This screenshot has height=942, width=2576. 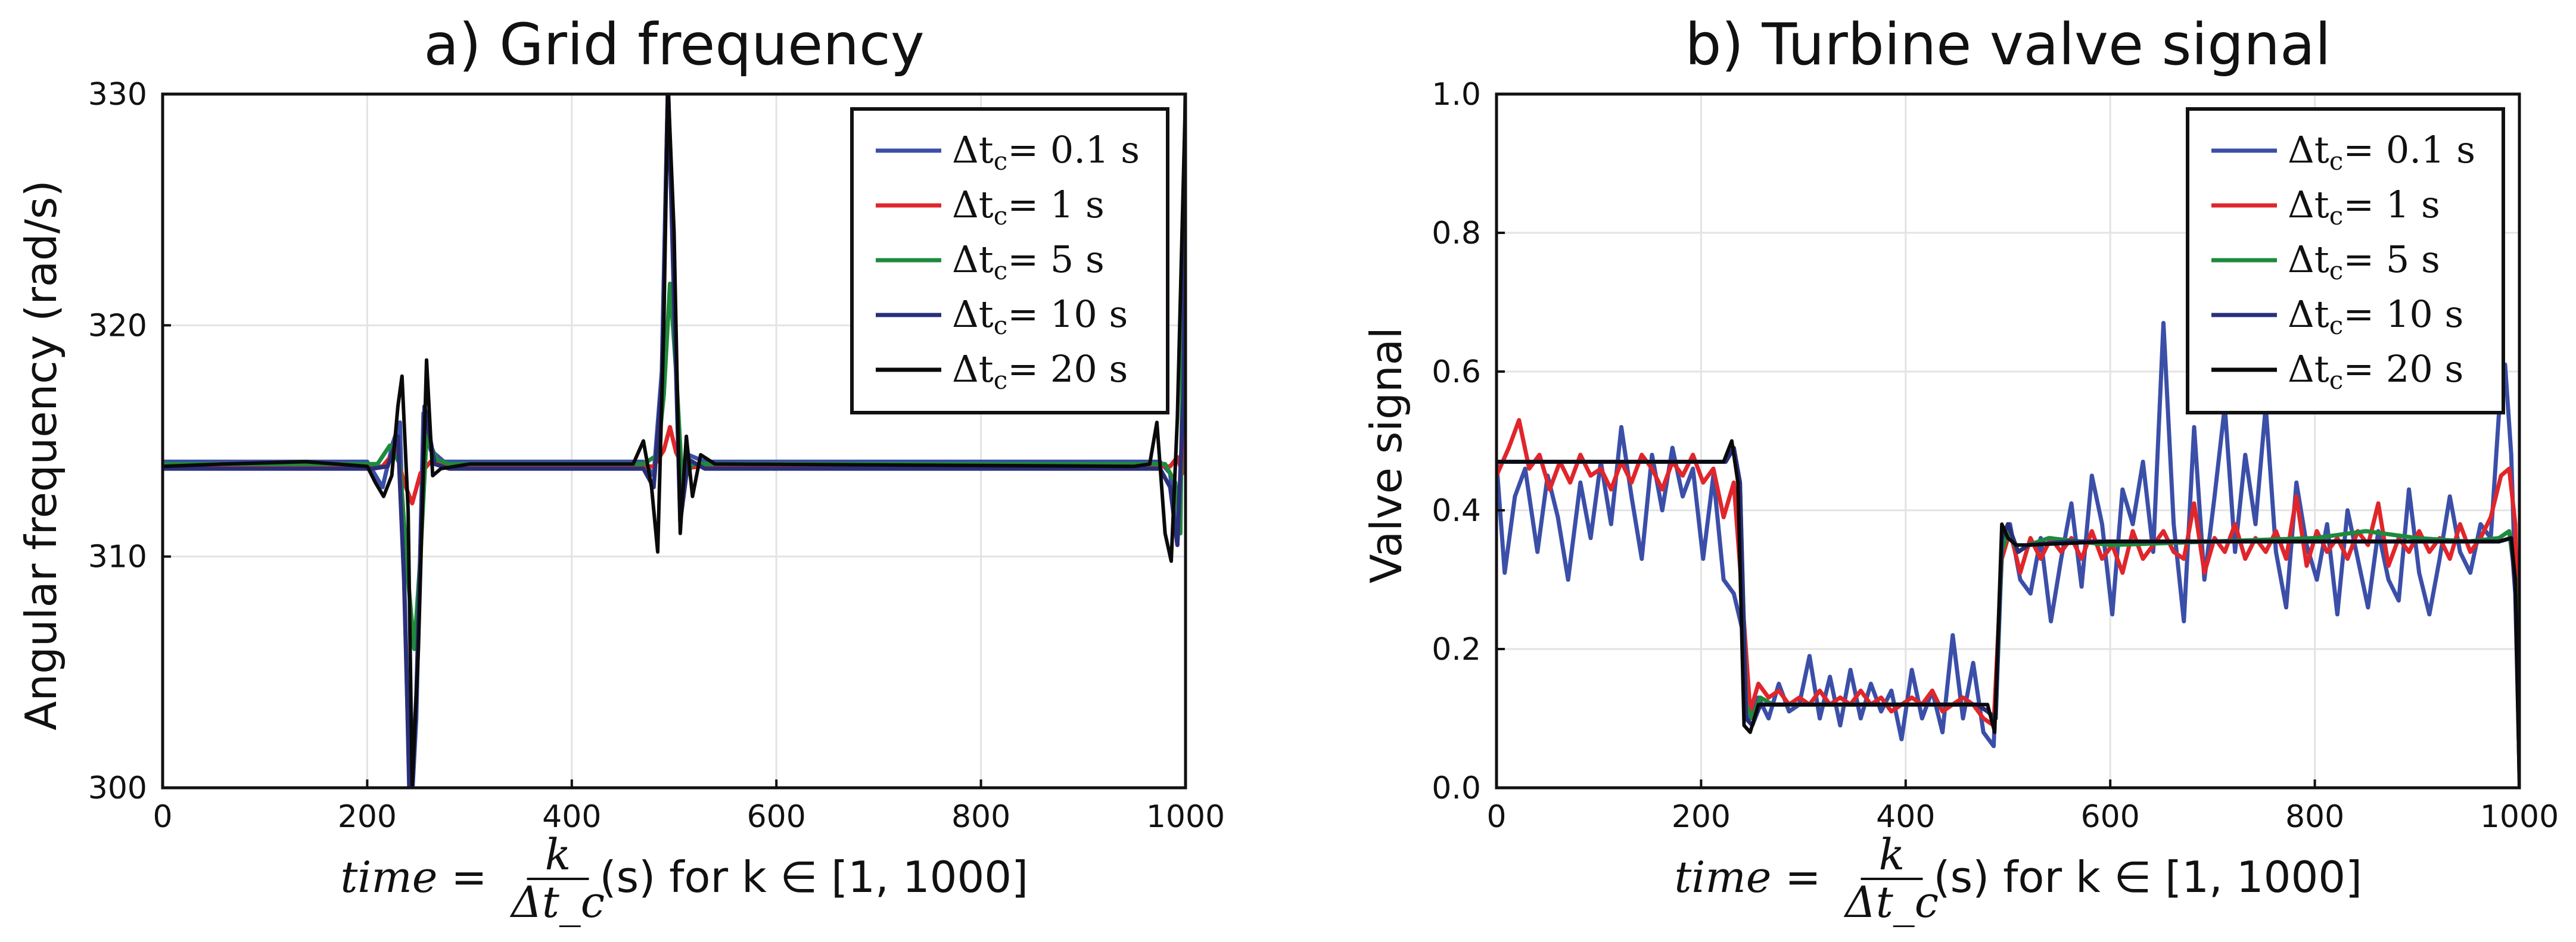 I want to click on chart-title: a) Grid frequency, so click(x=674, y=44).